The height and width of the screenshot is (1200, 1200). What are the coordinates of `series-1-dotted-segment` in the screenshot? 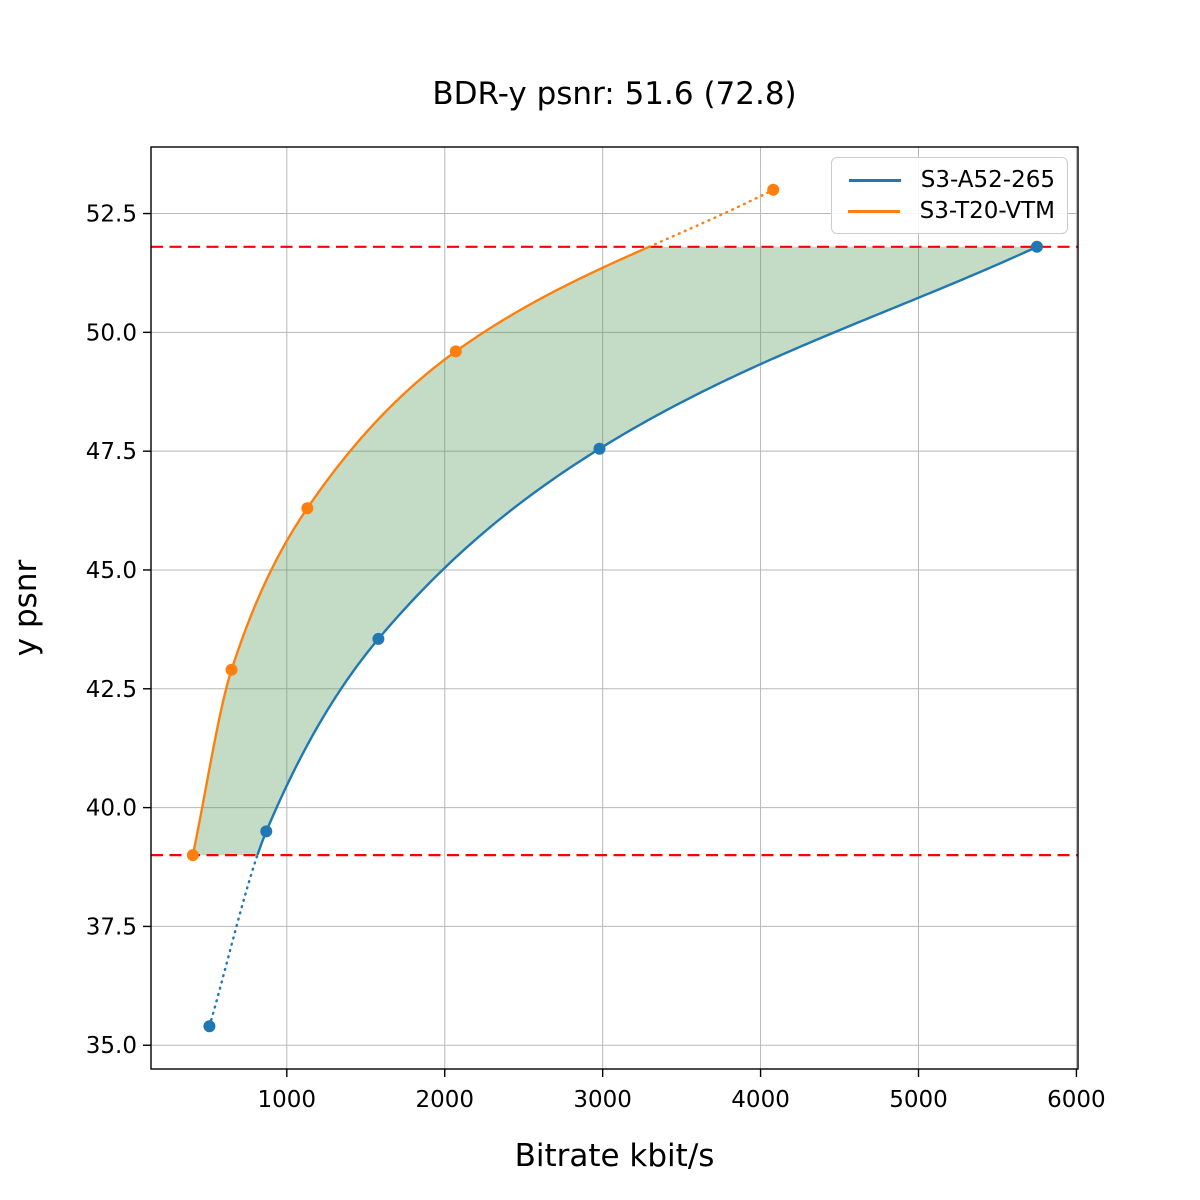 It's located at (711, 218).